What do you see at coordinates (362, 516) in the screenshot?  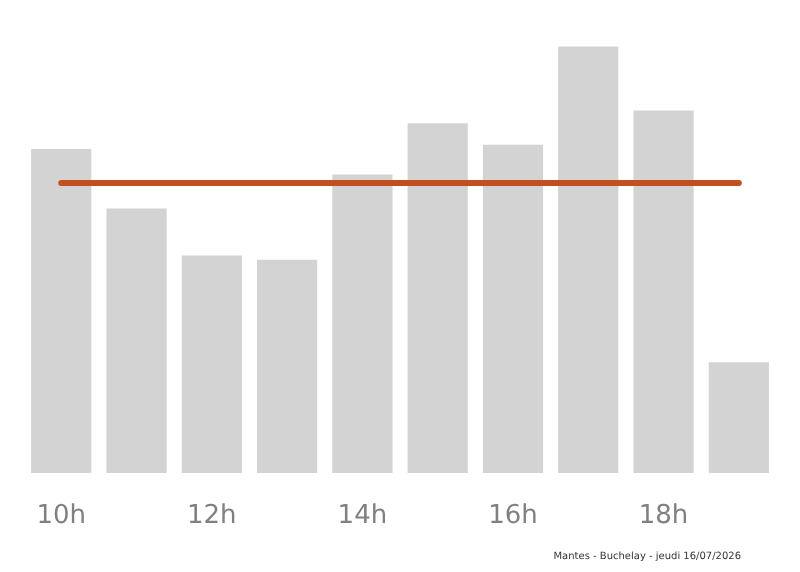 I see `x-tick-label: 14h` at bounding box center [362, 516].